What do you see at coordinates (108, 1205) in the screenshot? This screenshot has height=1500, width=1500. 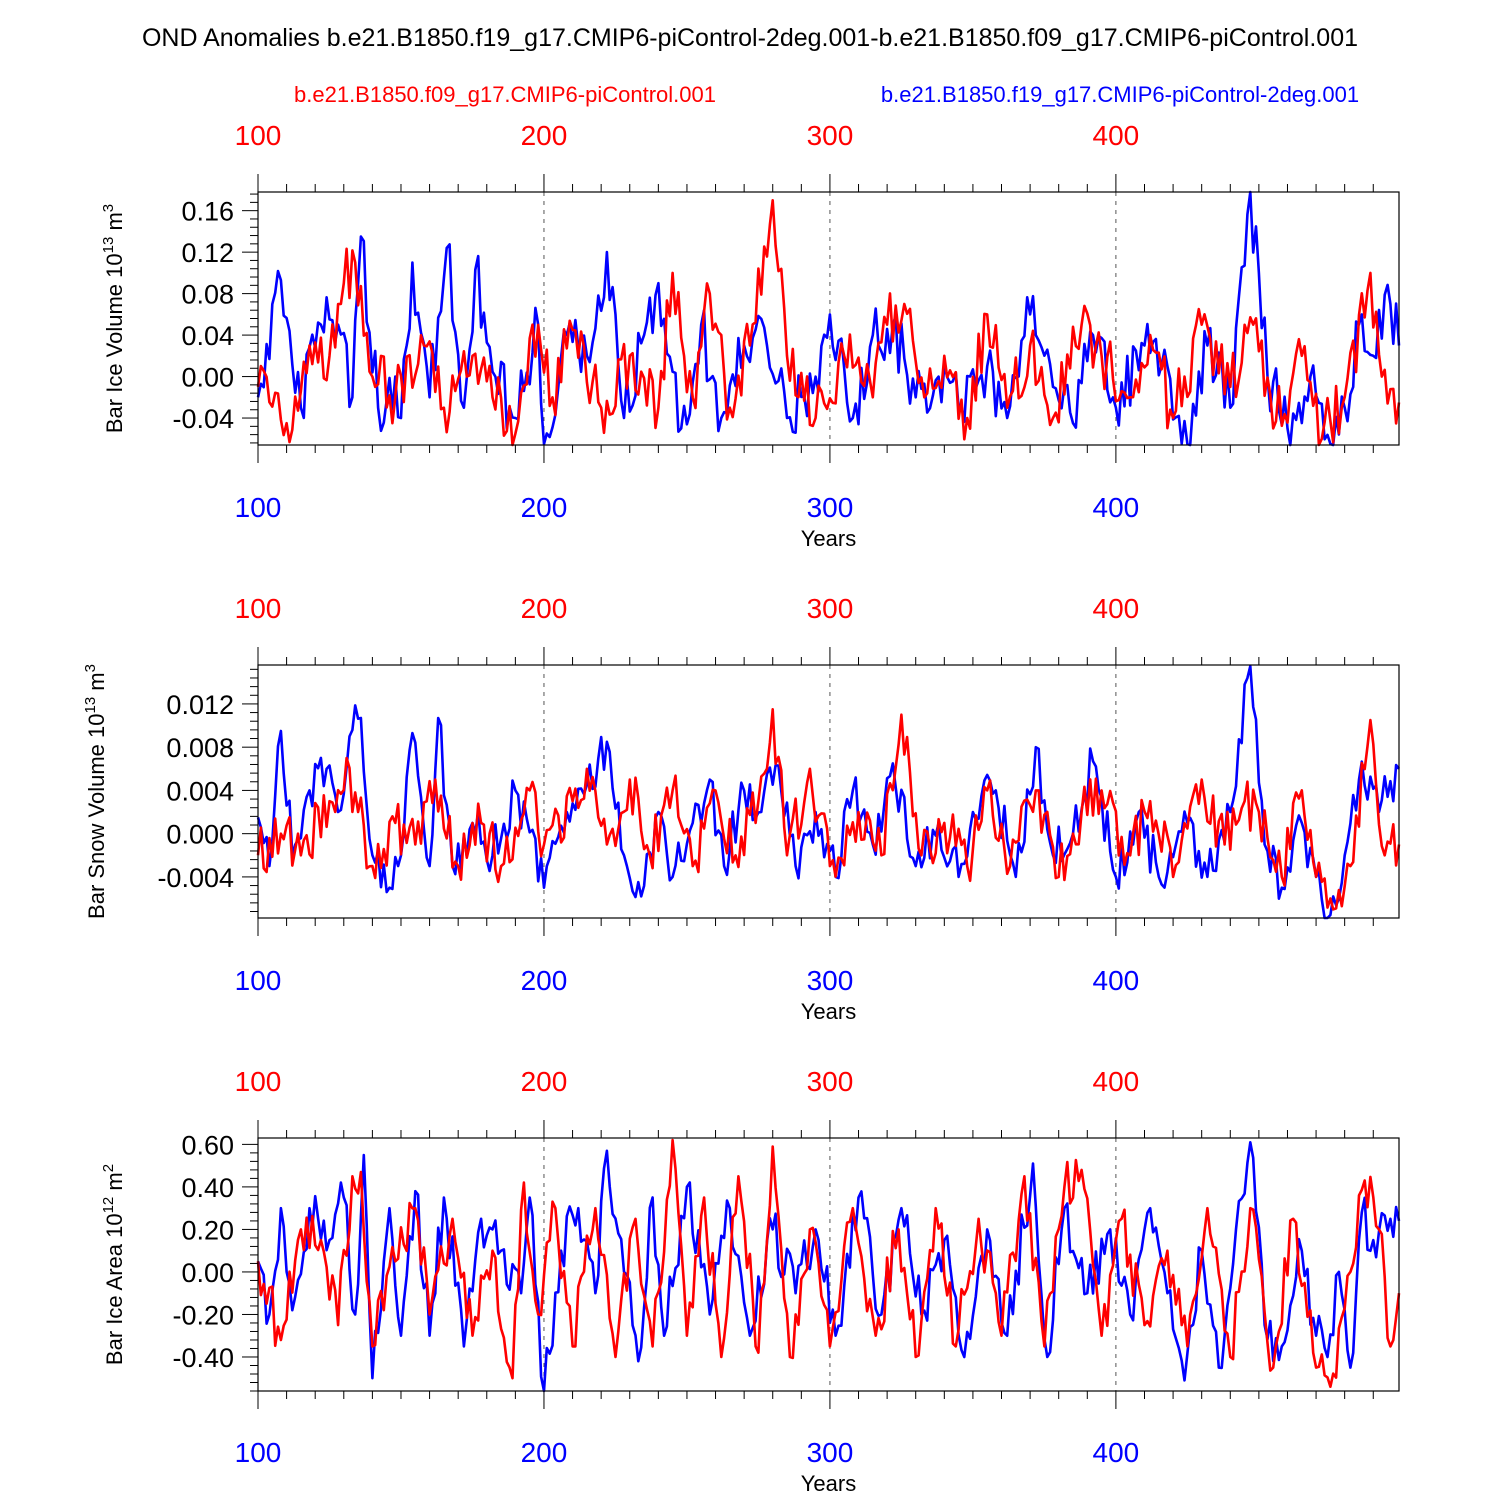 I see `y-axis-label-part: 12` at bounding box center [108, 1205].